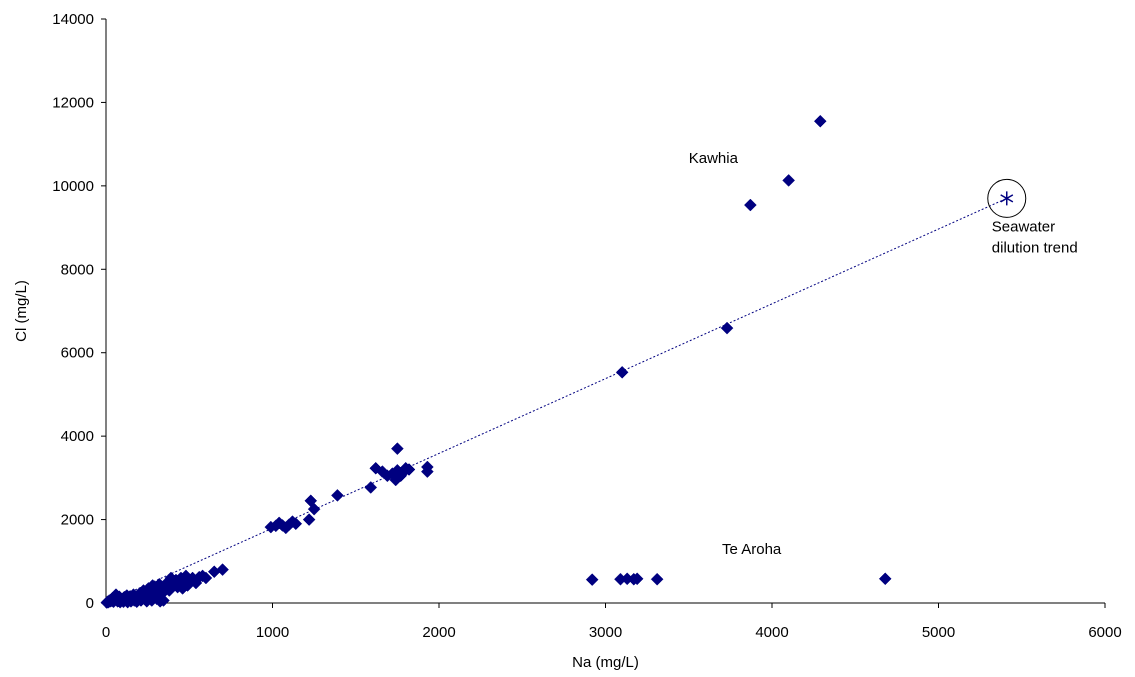 The image size is (1135, 677). I want to click on annotation-label: Seawater, so click(1023, 227).